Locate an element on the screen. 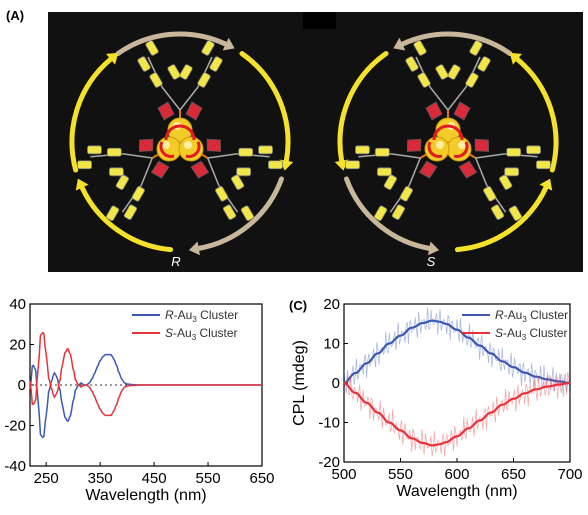 Image resolution: width=588 pixels, height=515 pixels. x-tick-label: 250 is located at coordinates (46, 478).